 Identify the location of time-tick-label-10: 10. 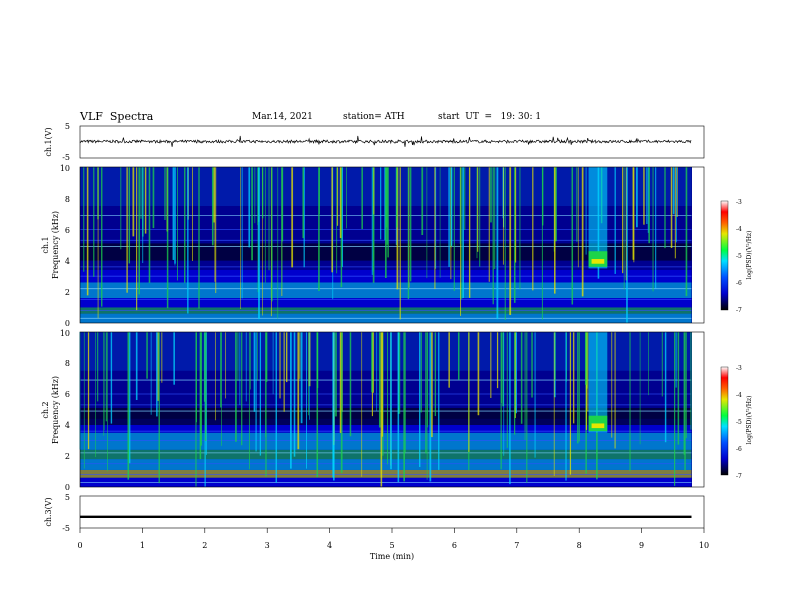
(704, 545).